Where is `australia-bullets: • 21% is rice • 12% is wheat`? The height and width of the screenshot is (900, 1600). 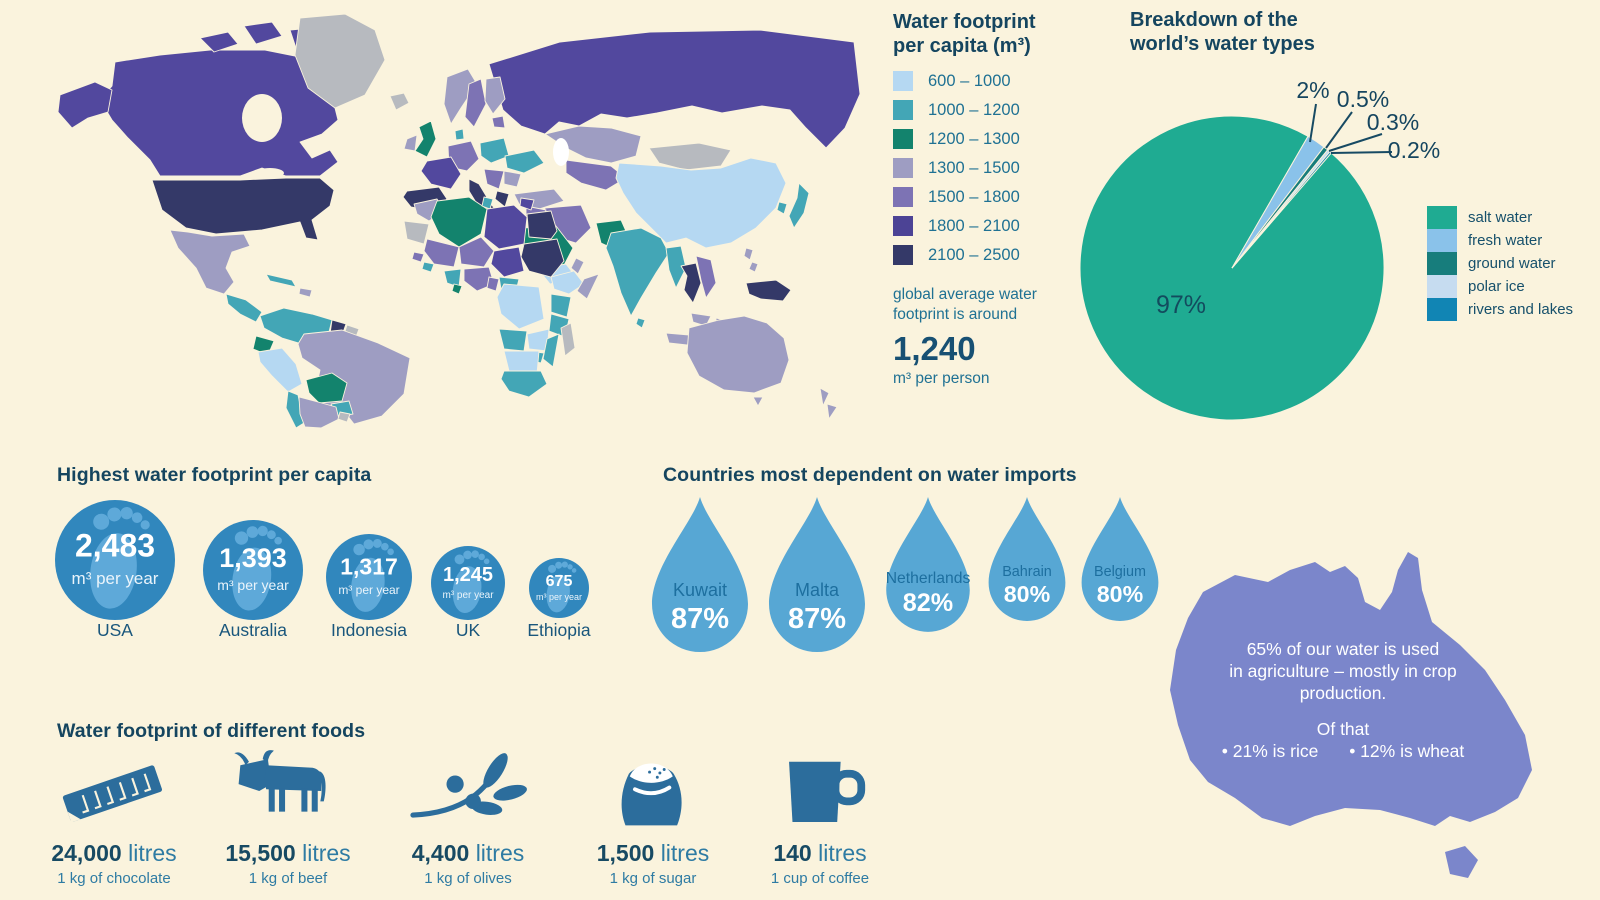 australia-bullets: • 21% is rice • 12% is wheat is located at coordinates (1343, 751).